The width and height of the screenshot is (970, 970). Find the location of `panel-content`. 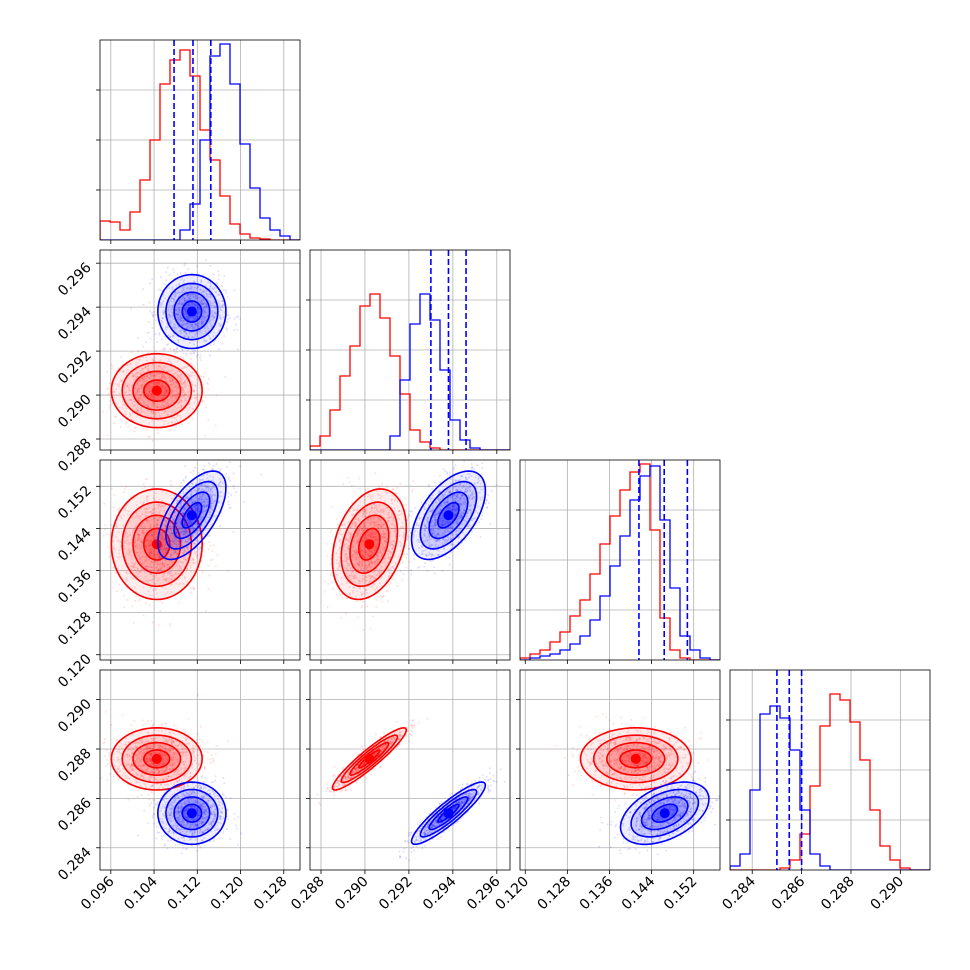

panel-content is located at coordinates (200, 140).